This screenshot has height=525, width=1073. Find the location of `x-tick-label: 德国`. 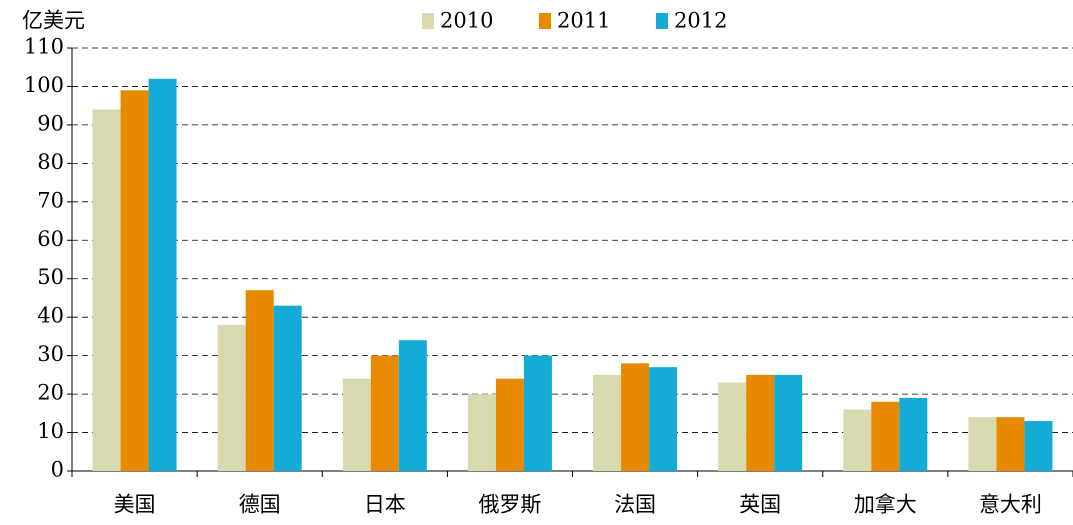

x-tick-label: 德国 is located at coordinates (260, 505).